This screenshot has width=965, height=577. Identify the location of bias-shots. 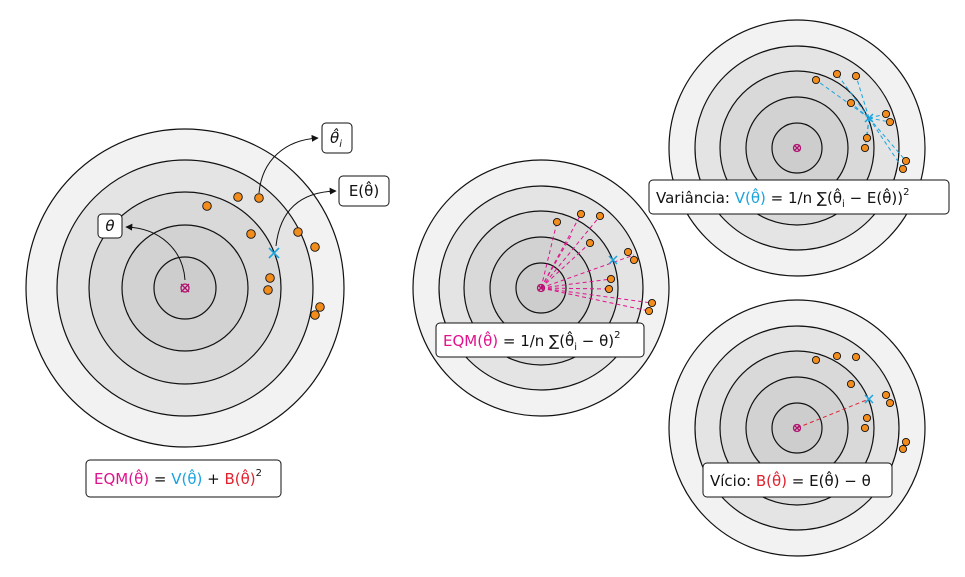
(861, 402).